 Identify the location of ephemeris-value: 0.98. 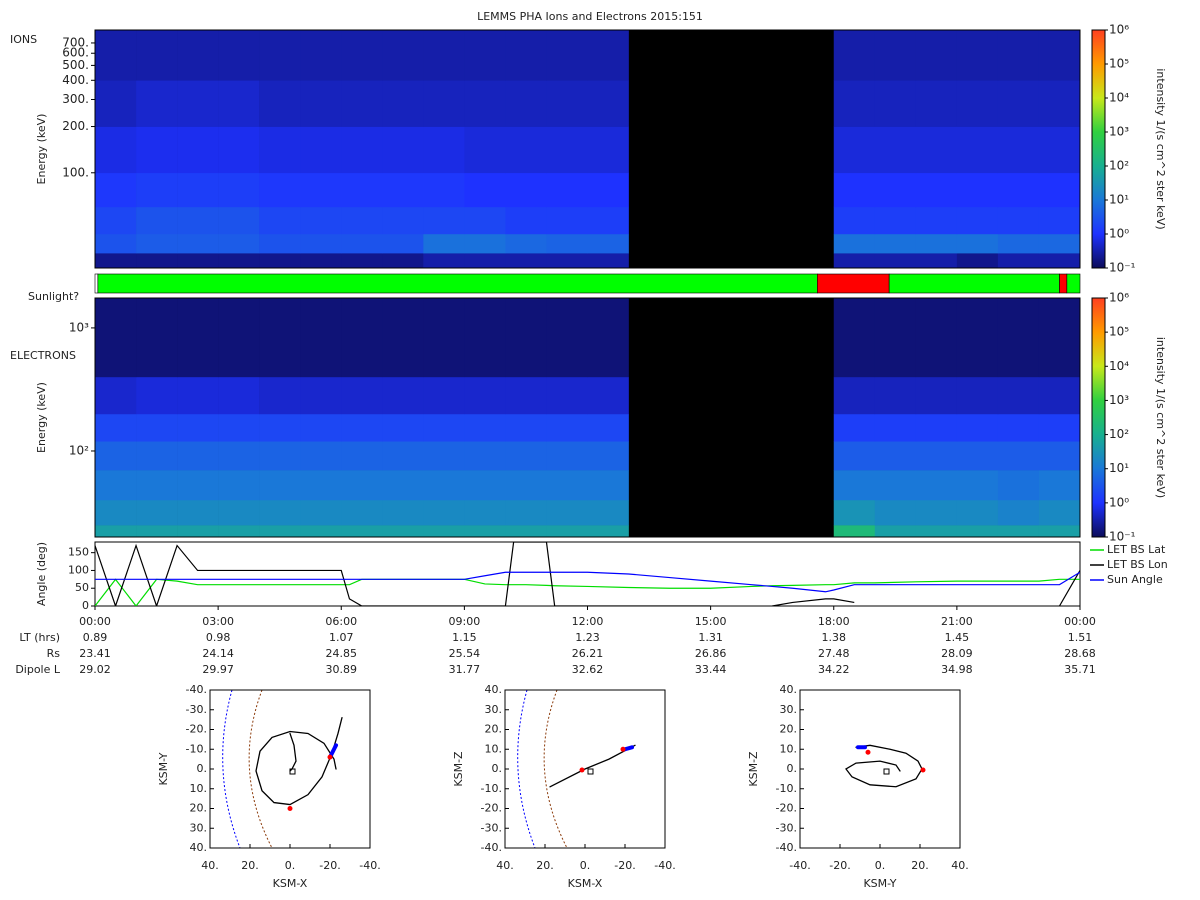
(218, 637).